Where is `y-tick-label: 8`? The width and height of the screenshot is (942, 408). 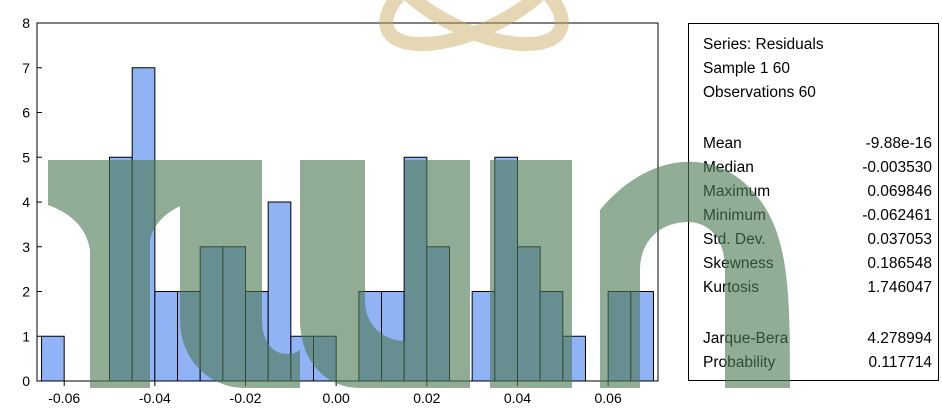 y-tick-label: 8 is located at coordinates (26, 23).